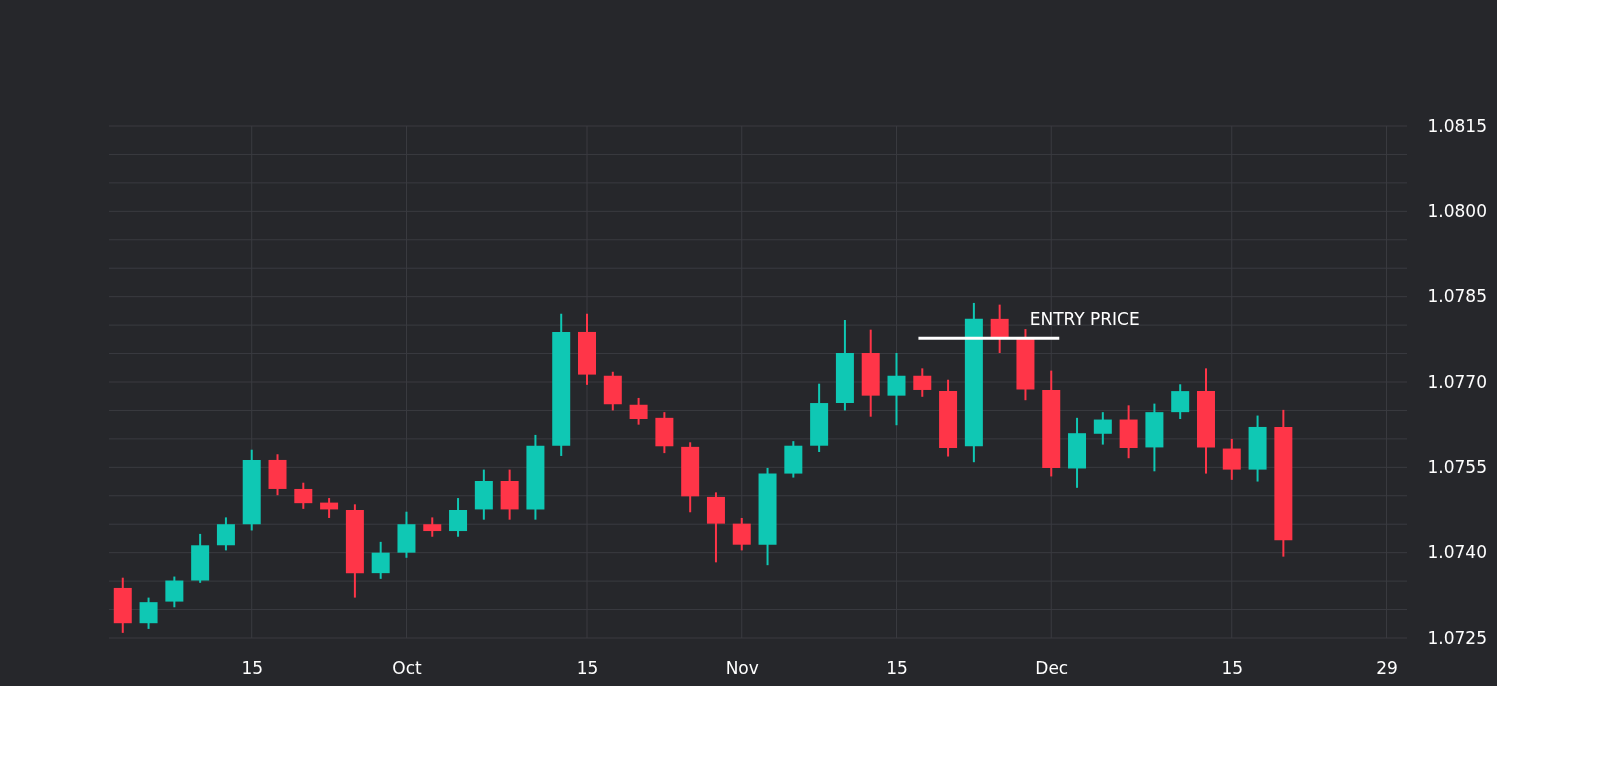  What do you see at coordinates (1457, 466) in the screenshot?
I see `y-tick-label: 1.0755` at bounding box center [1457, 466].